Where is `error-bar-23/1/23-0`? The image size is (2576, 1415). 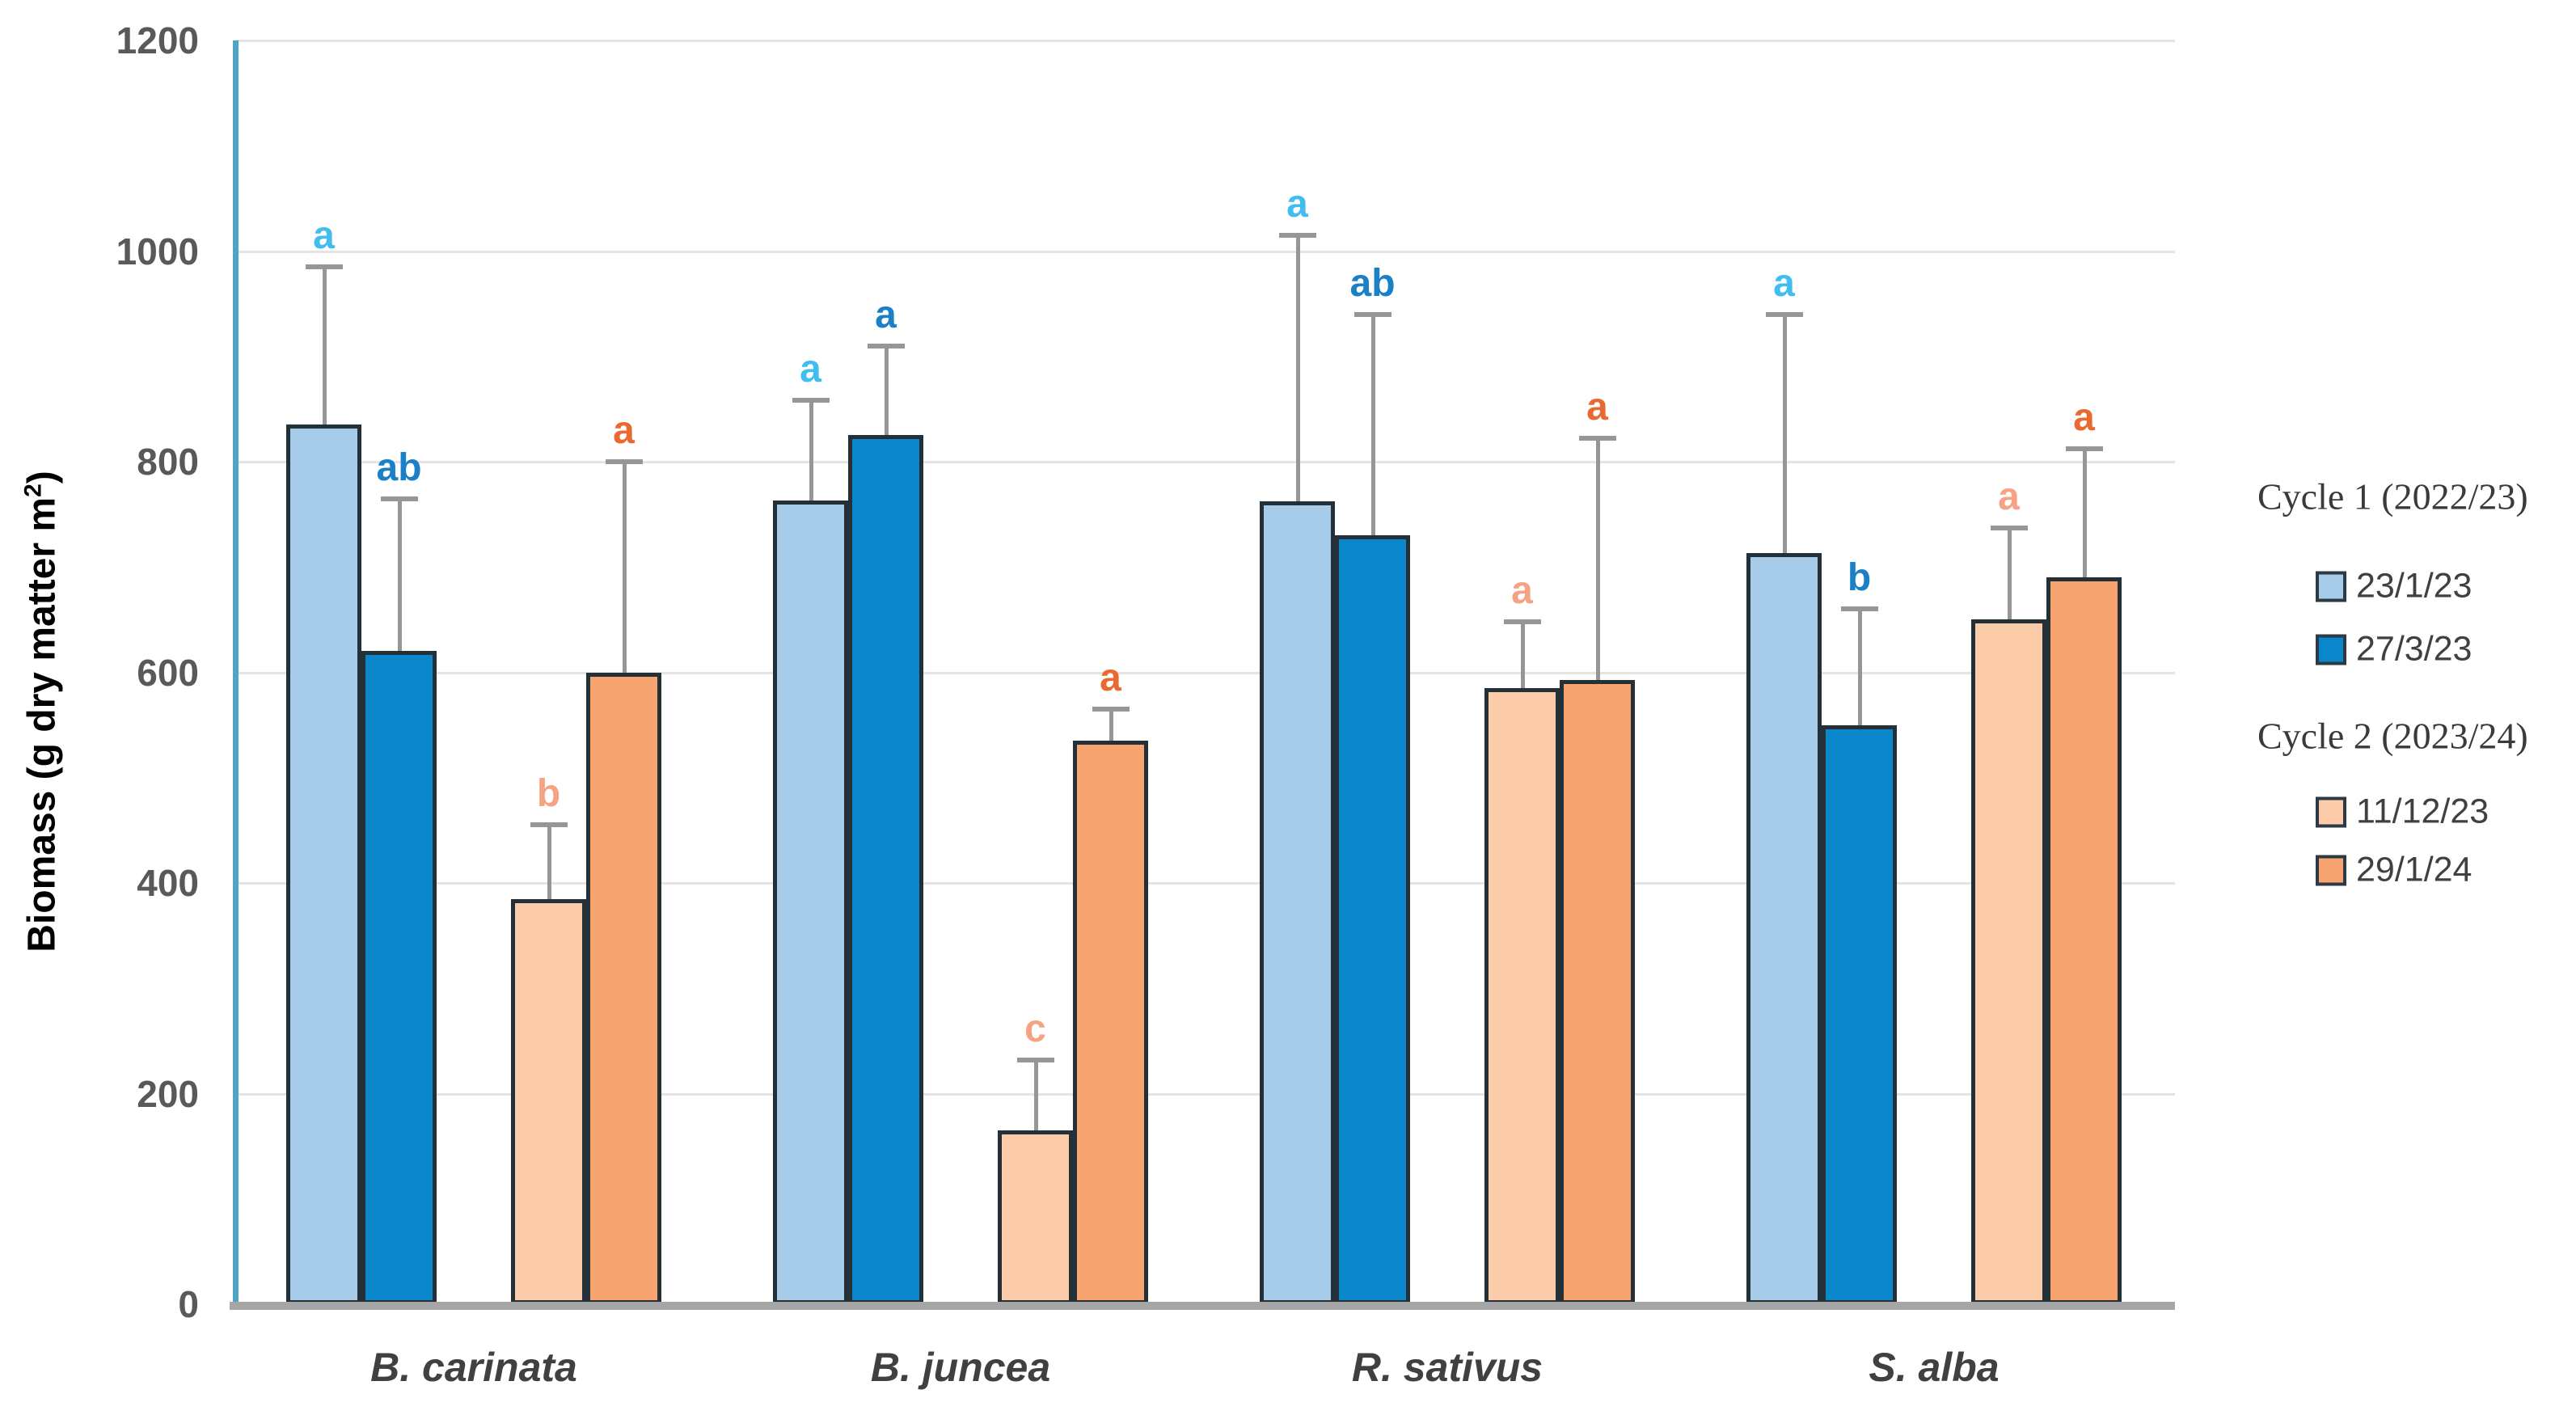 error-bar-23/1/23-0 is located at coordinates (325, 346).